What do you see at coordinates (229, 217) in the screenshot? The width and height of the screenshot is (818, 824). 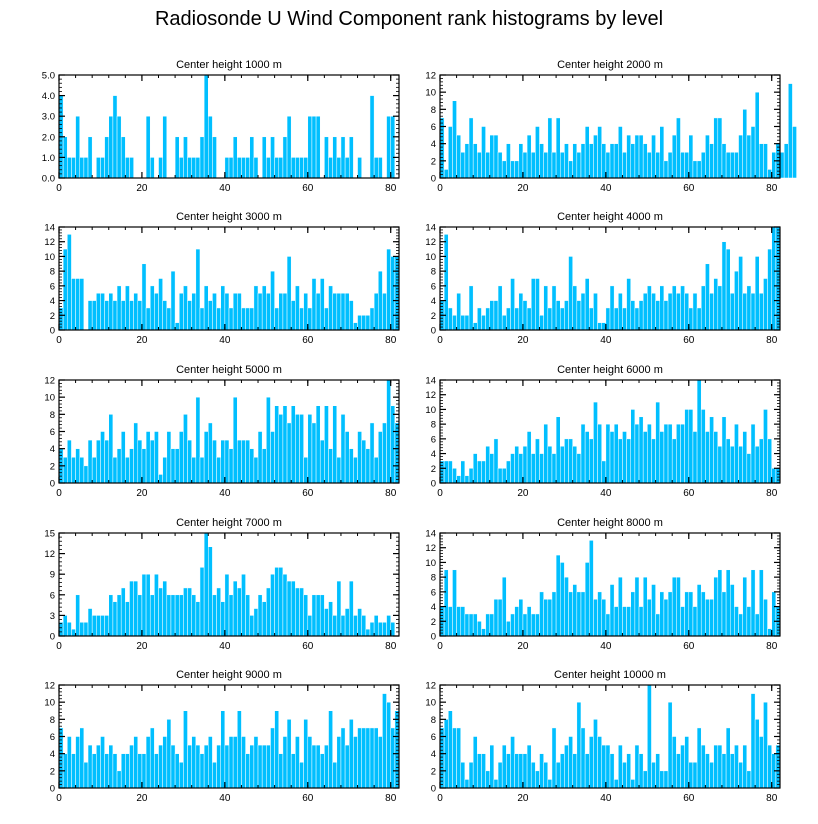 I see `panel-title: Center height 3000 m` at bounding box center [229, 217].